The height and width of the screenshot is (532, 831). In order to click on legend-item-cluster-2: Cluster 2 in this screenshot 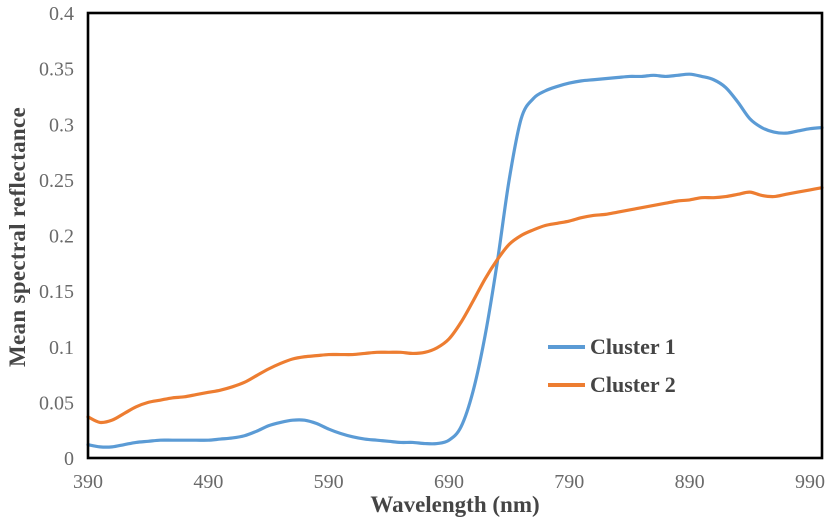, I will do `click(612, 385)`.